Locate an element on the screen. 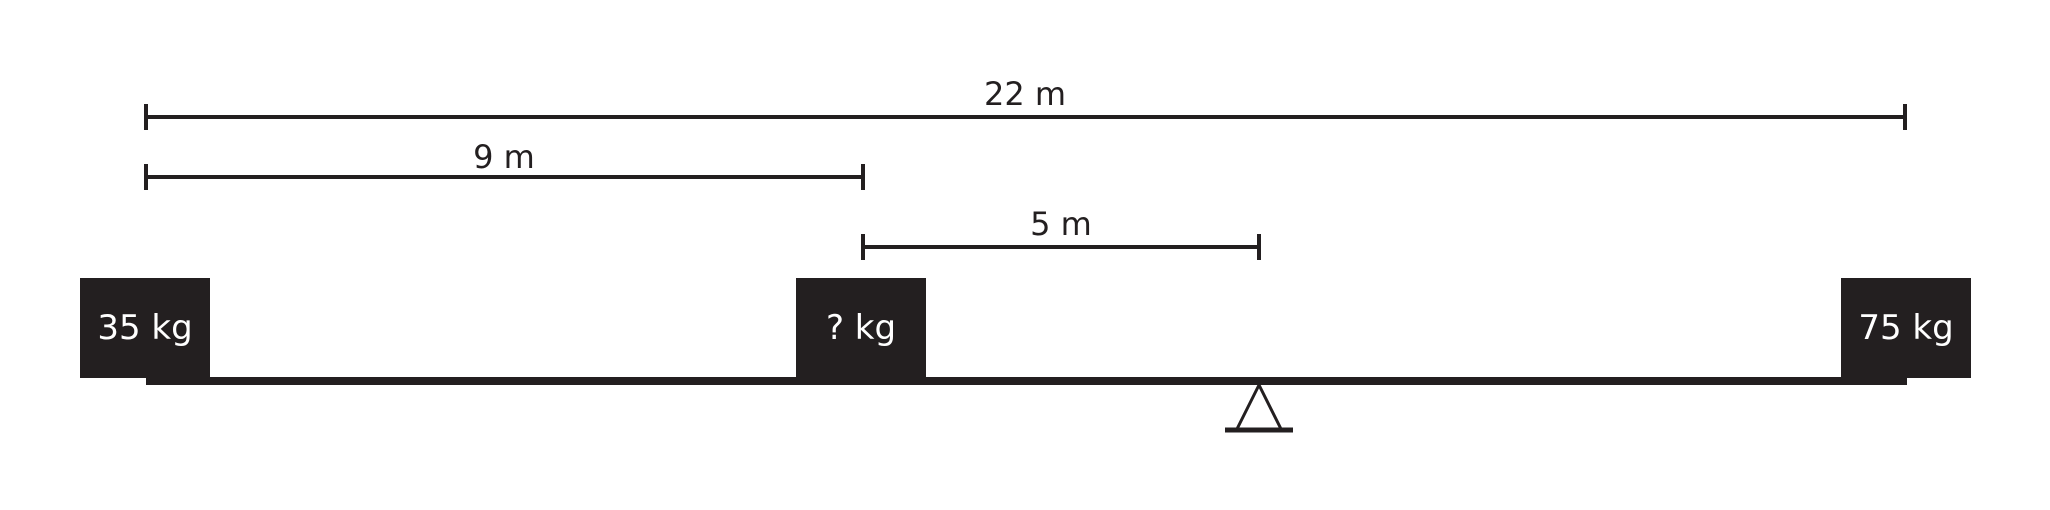  fulcrum-triangle is located at coordinates (1259, 406).